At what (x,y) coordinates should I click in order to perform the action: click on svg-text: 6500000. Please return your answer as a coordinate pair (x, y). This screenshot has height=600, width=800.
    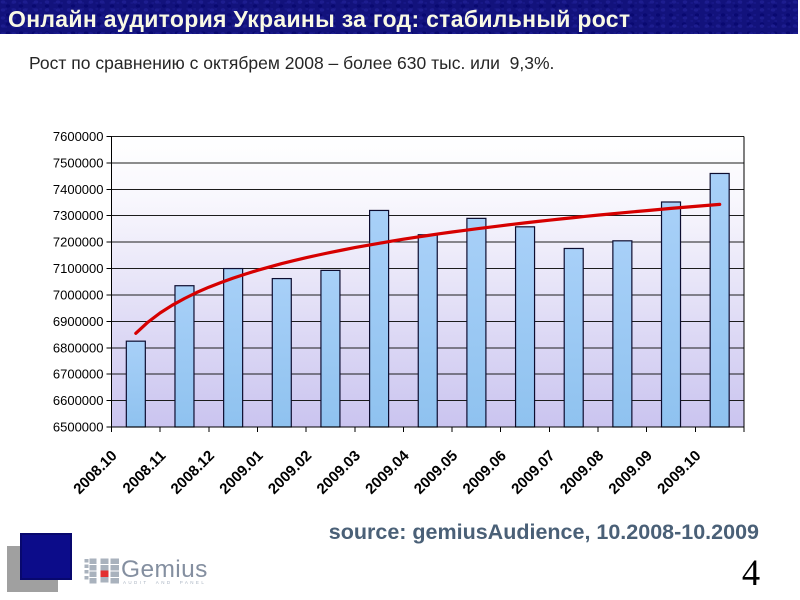
    Looking at the image, I should click on (78, 427).